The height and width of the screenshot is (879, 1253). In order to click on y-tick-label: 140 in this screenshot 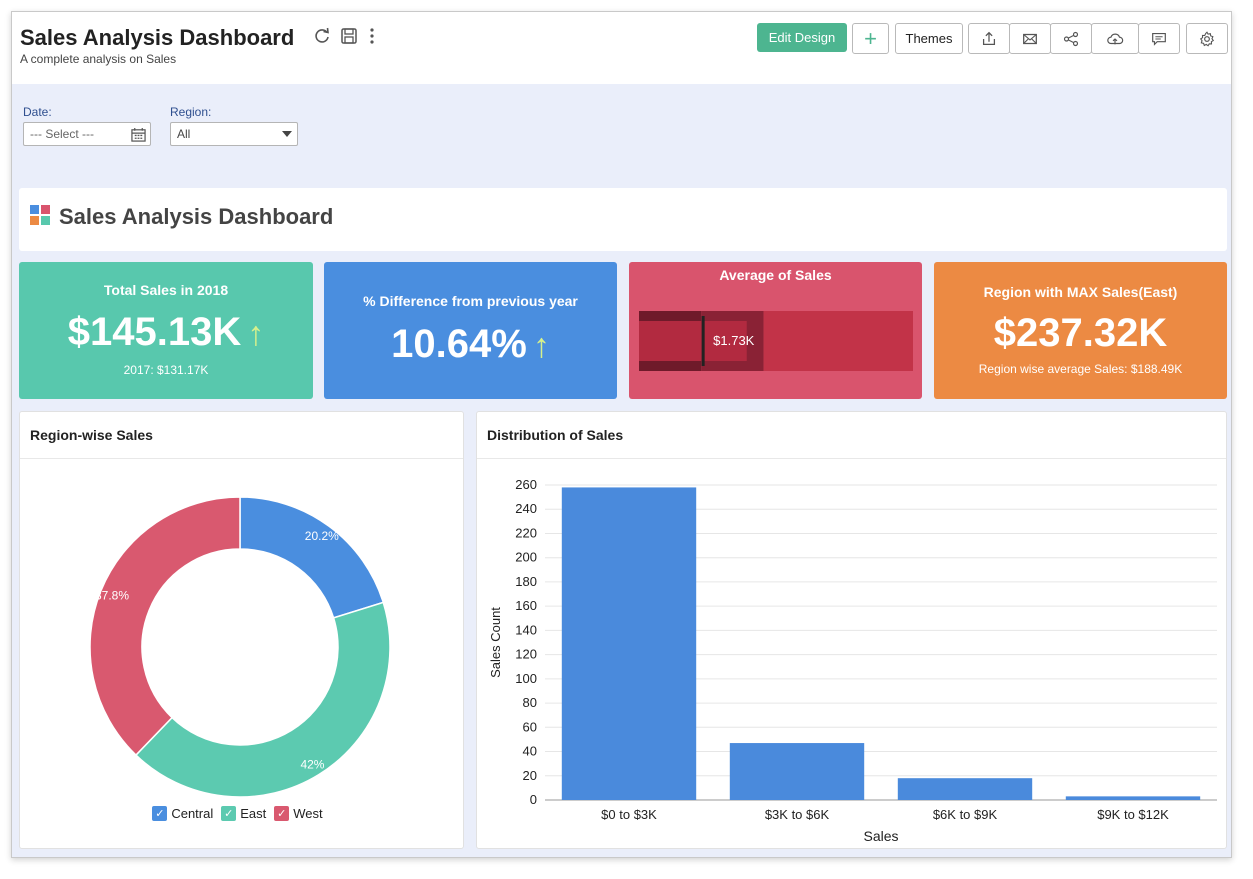, I will do `click(526, 629)`.